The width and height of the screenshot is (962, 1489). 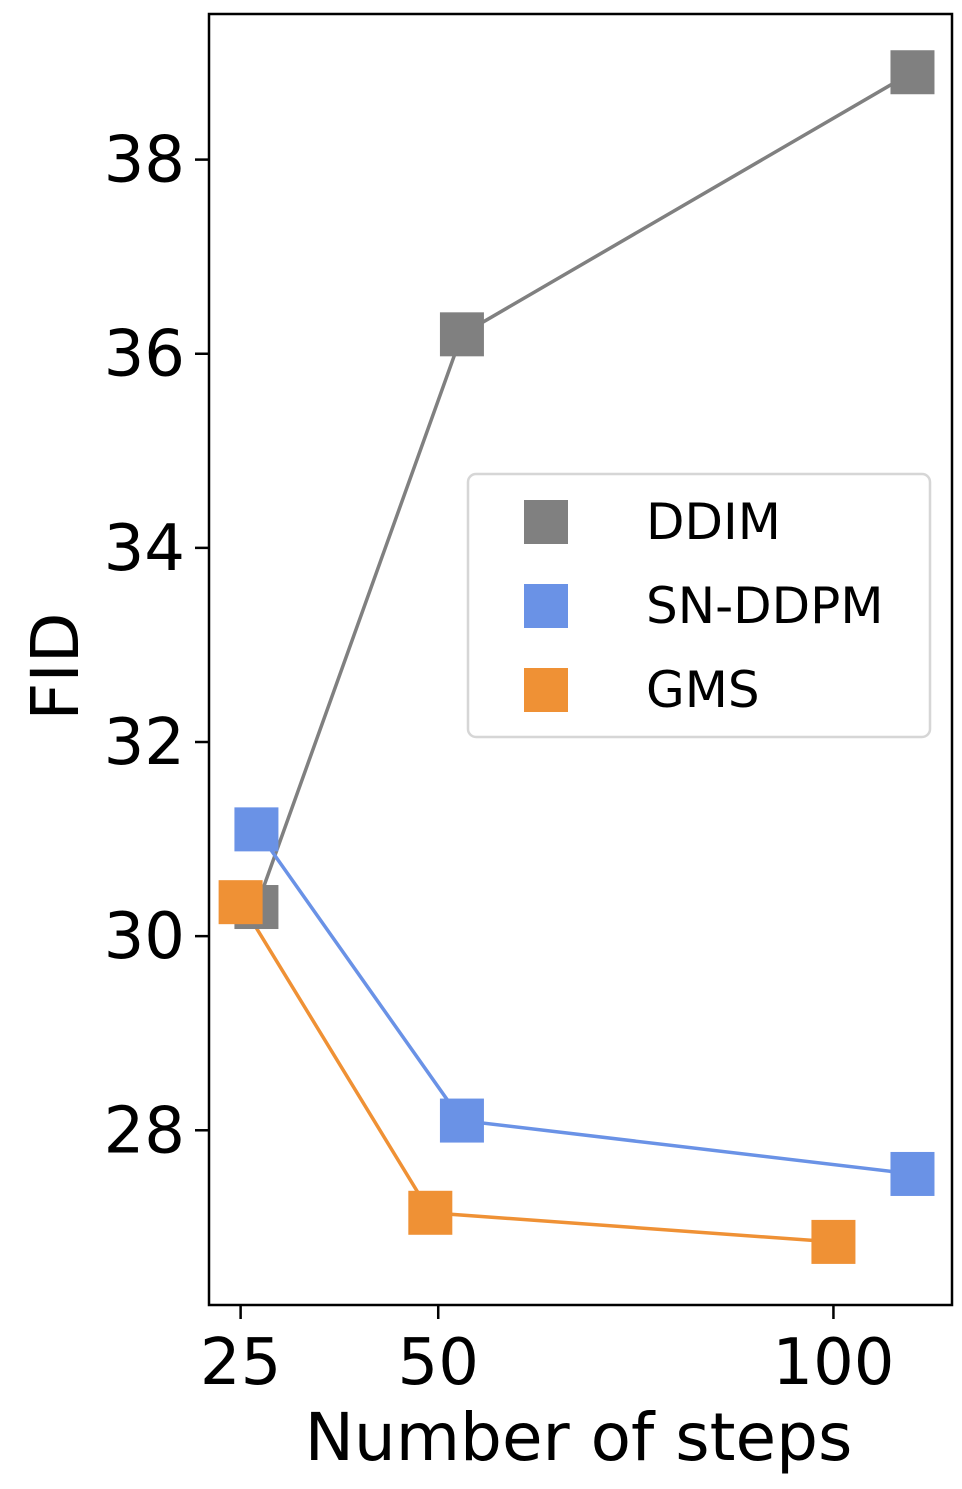 I want to click on y-tick-label: 36, so click(x=144, y=355).